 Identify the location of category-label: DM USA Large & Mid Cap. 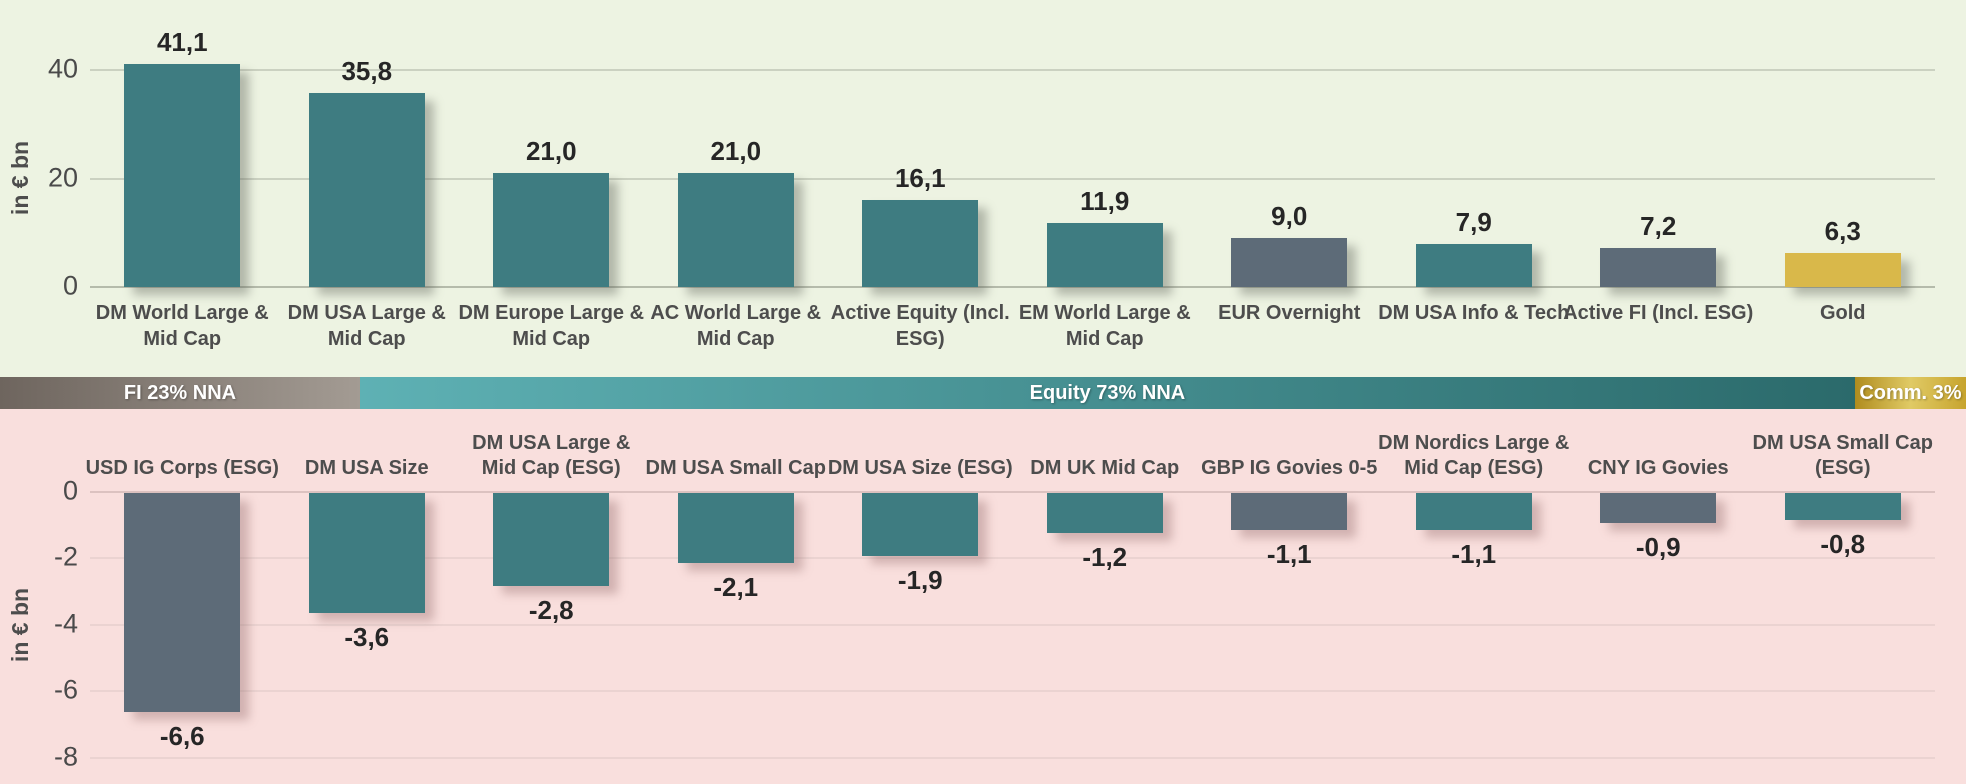
(366, 326).